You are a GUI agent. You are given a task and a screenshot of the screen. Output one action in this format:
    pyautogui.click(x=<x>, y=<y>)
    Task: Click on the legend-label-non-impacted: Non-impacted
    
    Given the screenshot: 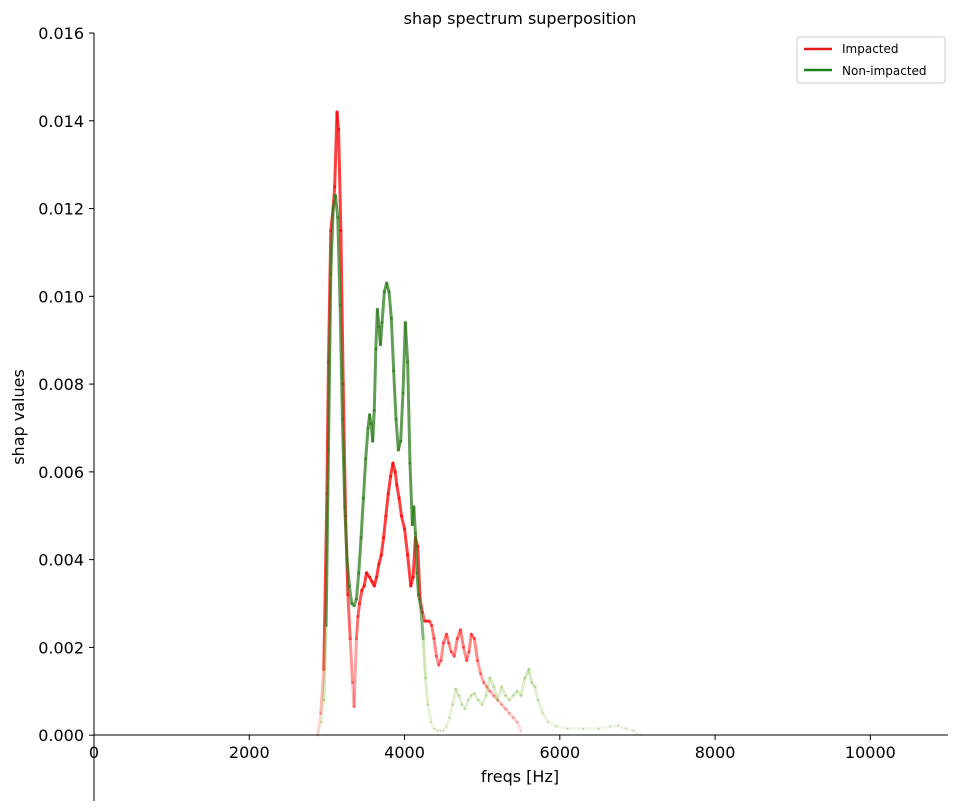 What is the action you would take?
    pyautogui.click(x=884, y=71)
    